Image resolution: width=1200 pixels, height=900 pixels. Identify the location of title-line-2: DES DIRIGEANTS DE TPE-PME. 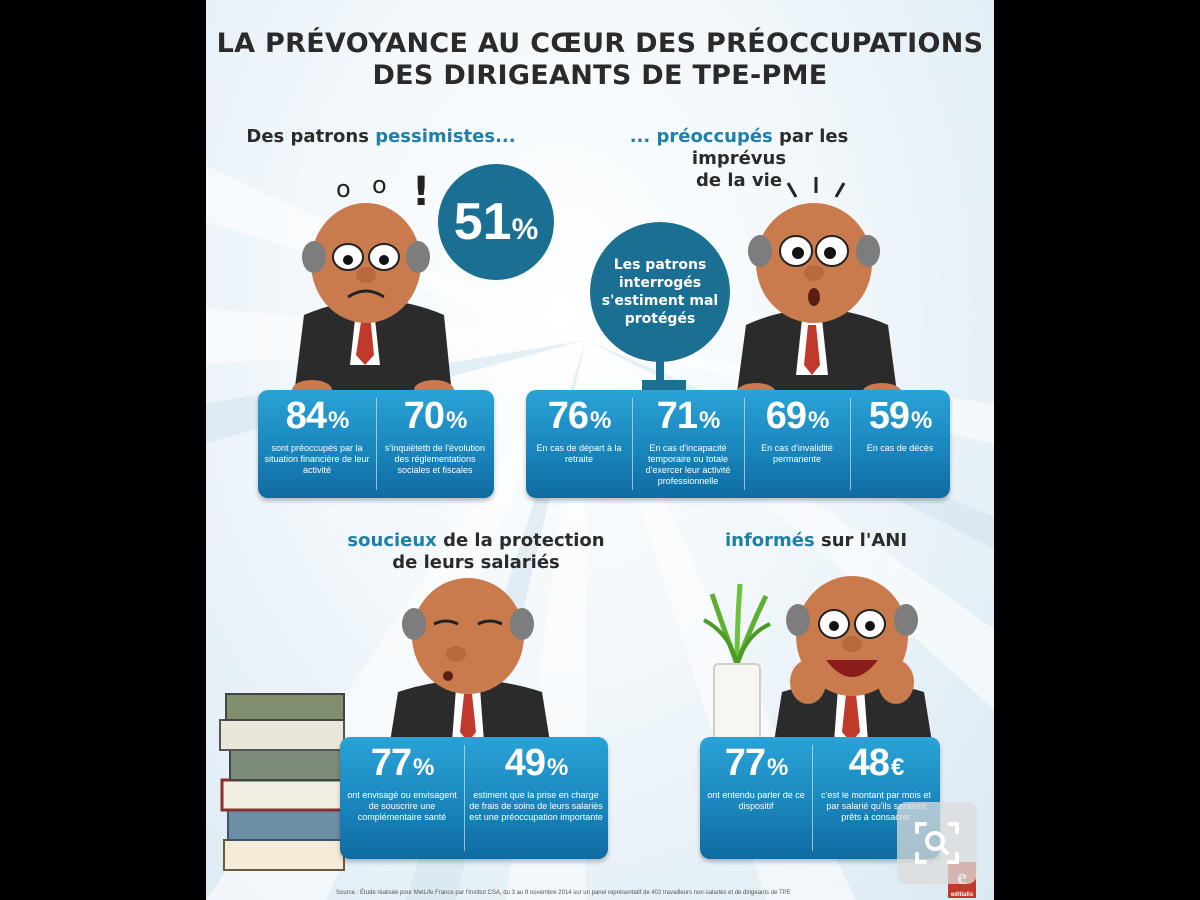
(600, 75).